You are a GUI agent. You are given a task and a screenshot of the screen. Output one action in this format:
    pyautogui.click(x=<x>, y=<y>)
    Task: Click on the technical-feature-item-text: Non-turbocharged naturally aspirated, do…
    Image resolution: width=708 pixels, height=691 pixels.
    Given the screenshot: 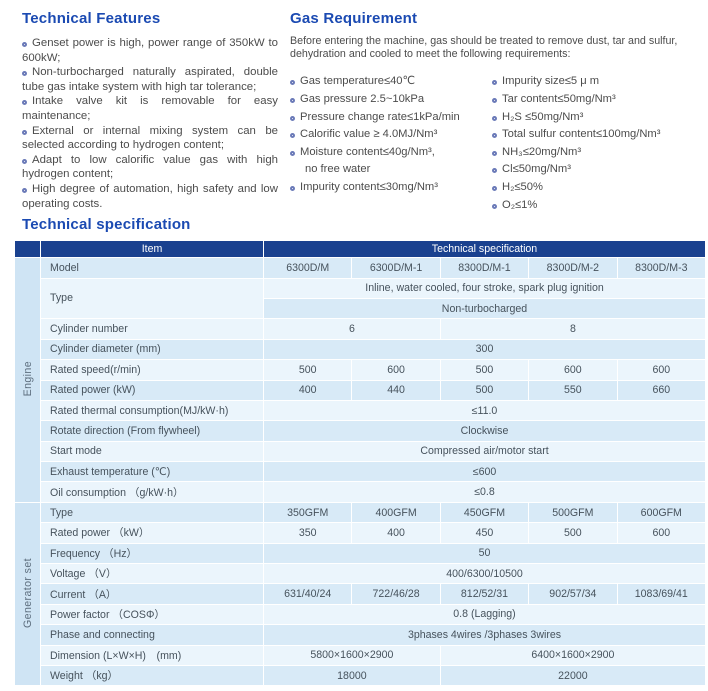 What is the action you would take?
    pyautogui.click(x=150, y=79)
    